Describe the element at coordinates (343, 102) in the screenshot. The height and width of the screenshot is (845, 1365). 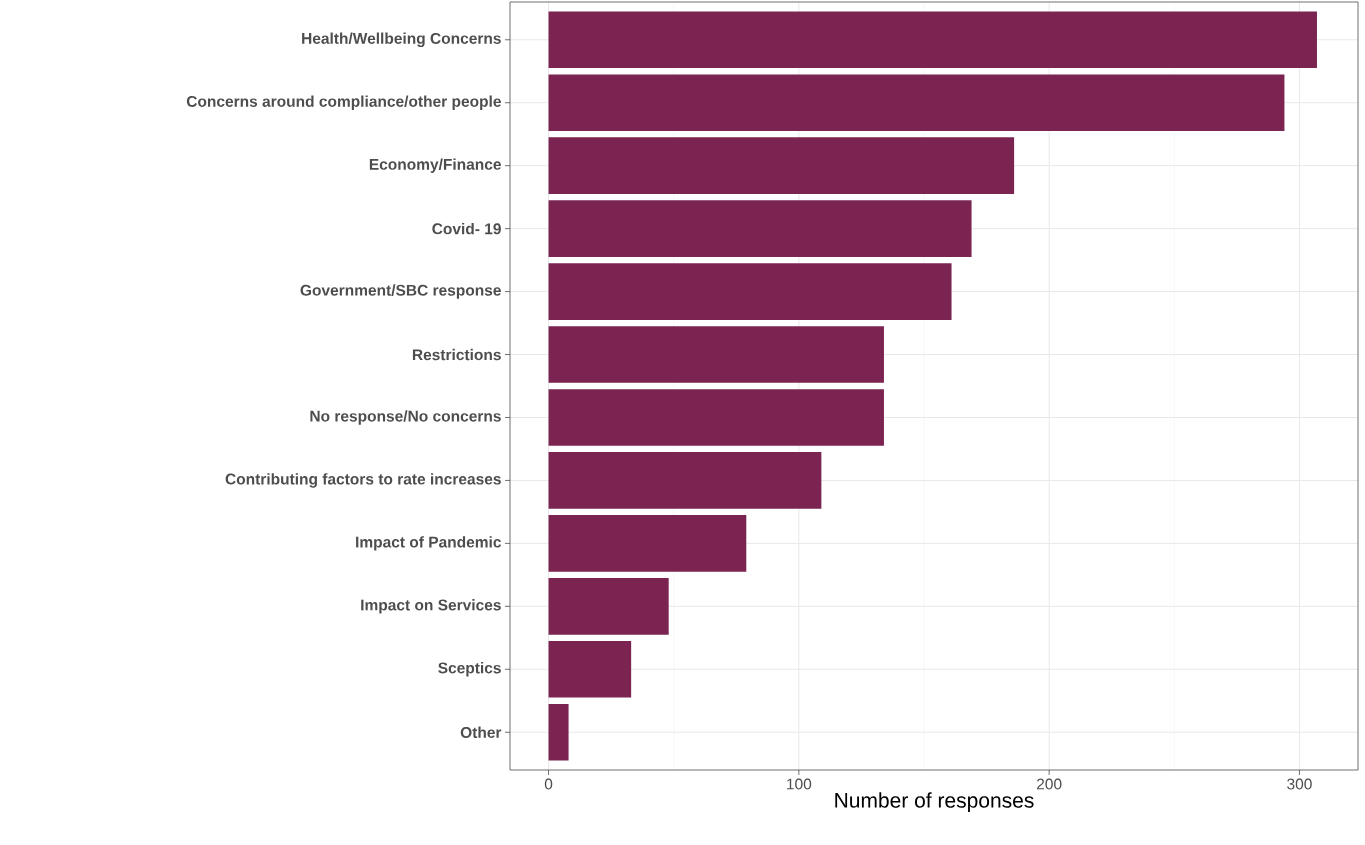
I see `y-tick-label: Concerns around compliance/other people` at that location.